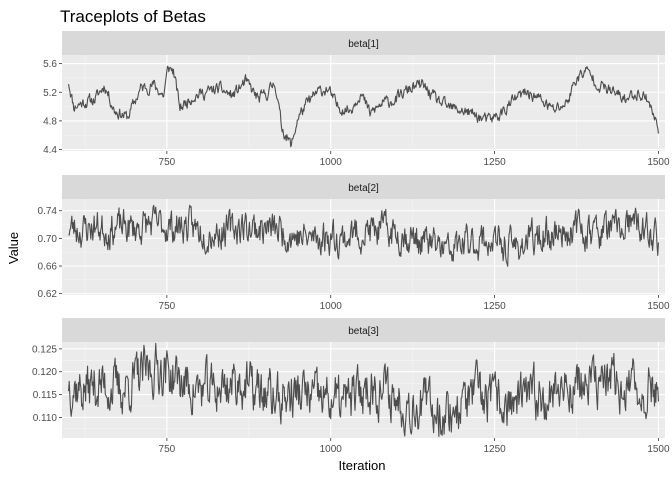  I want to click on y-tick-label: 0.66, so click(48, 266).